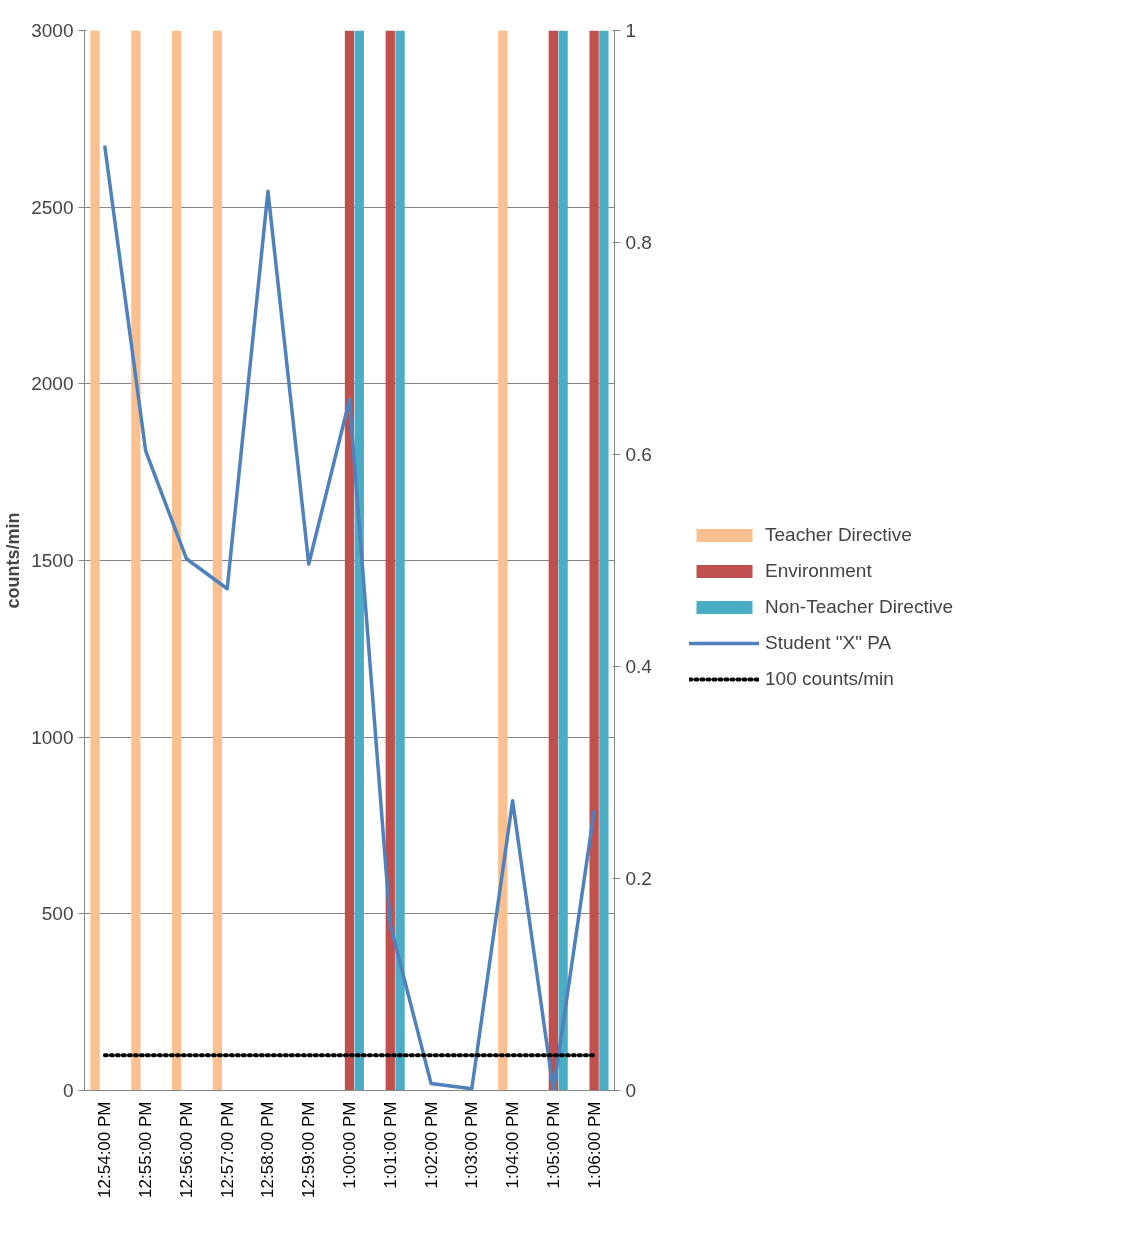 The width and height of the screenshot is (1145, 1255). I want to click on y-tick-label: 500, so click(57, 914).